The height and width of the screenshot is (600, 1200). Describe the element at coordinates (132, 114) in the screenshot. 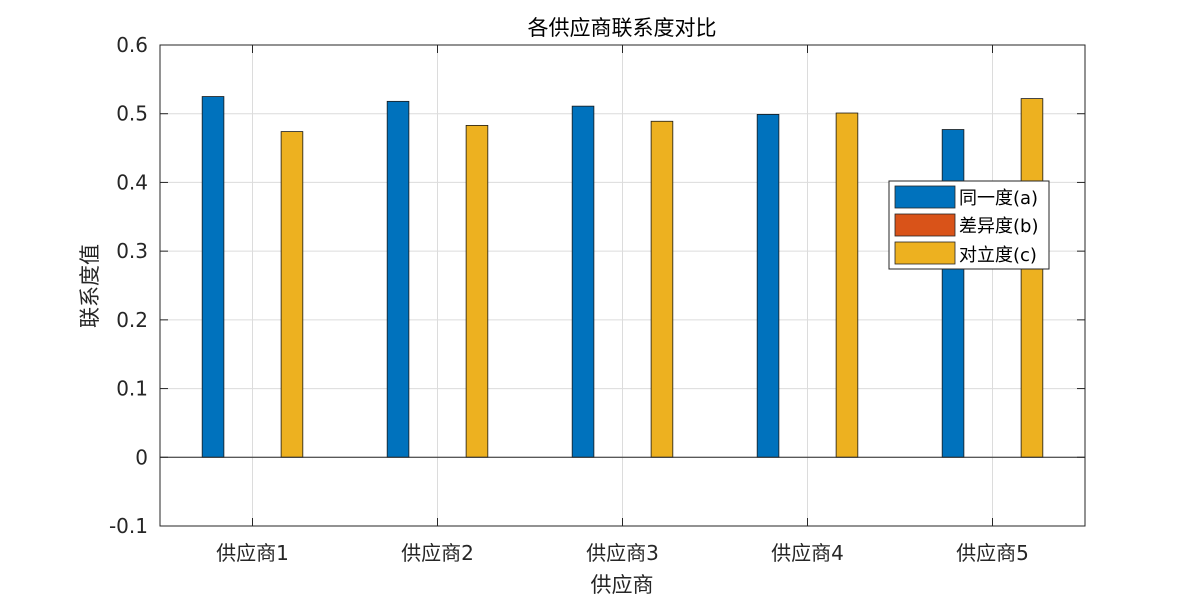

I see `y-tick-label: 0.5` at that location.